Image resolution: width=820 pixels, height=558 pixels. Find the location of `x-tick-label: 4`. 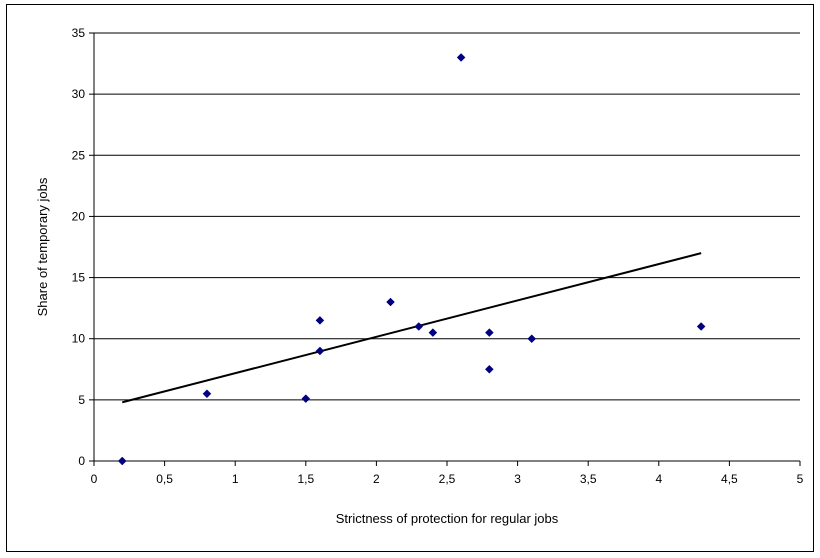

x-tick-label: 4 is located at coordinates (658, 479).